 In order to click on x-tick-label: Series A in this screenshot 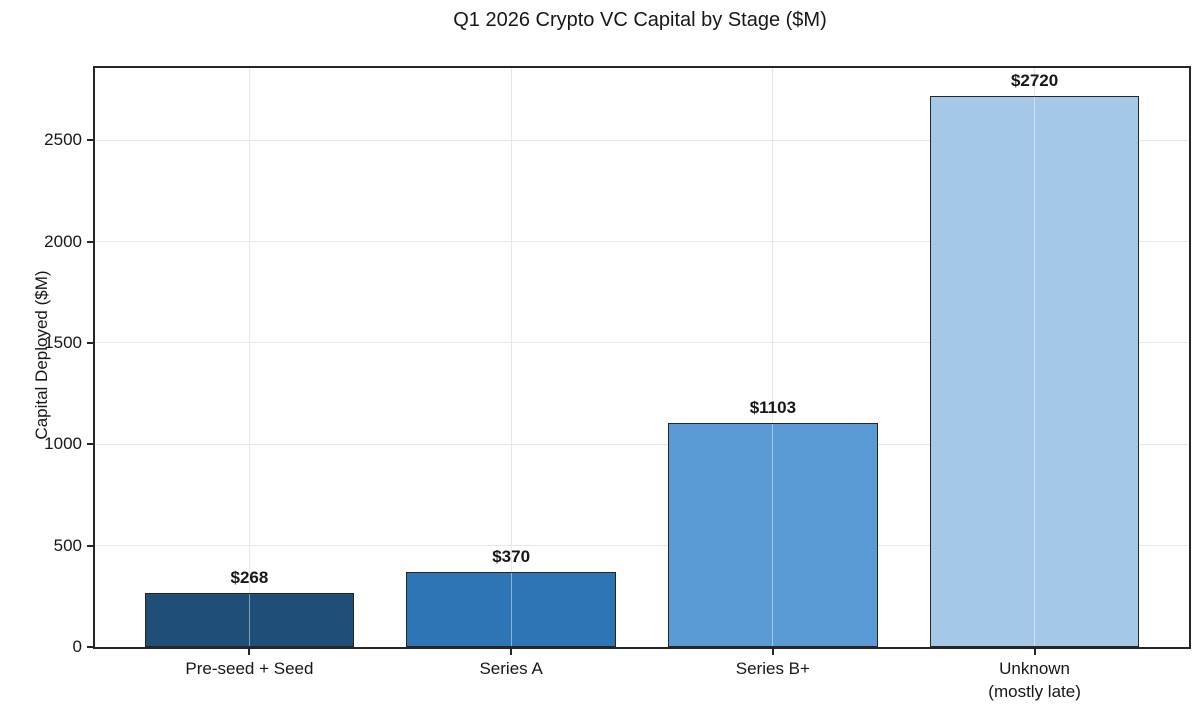, I will do `click(511, 668)`.